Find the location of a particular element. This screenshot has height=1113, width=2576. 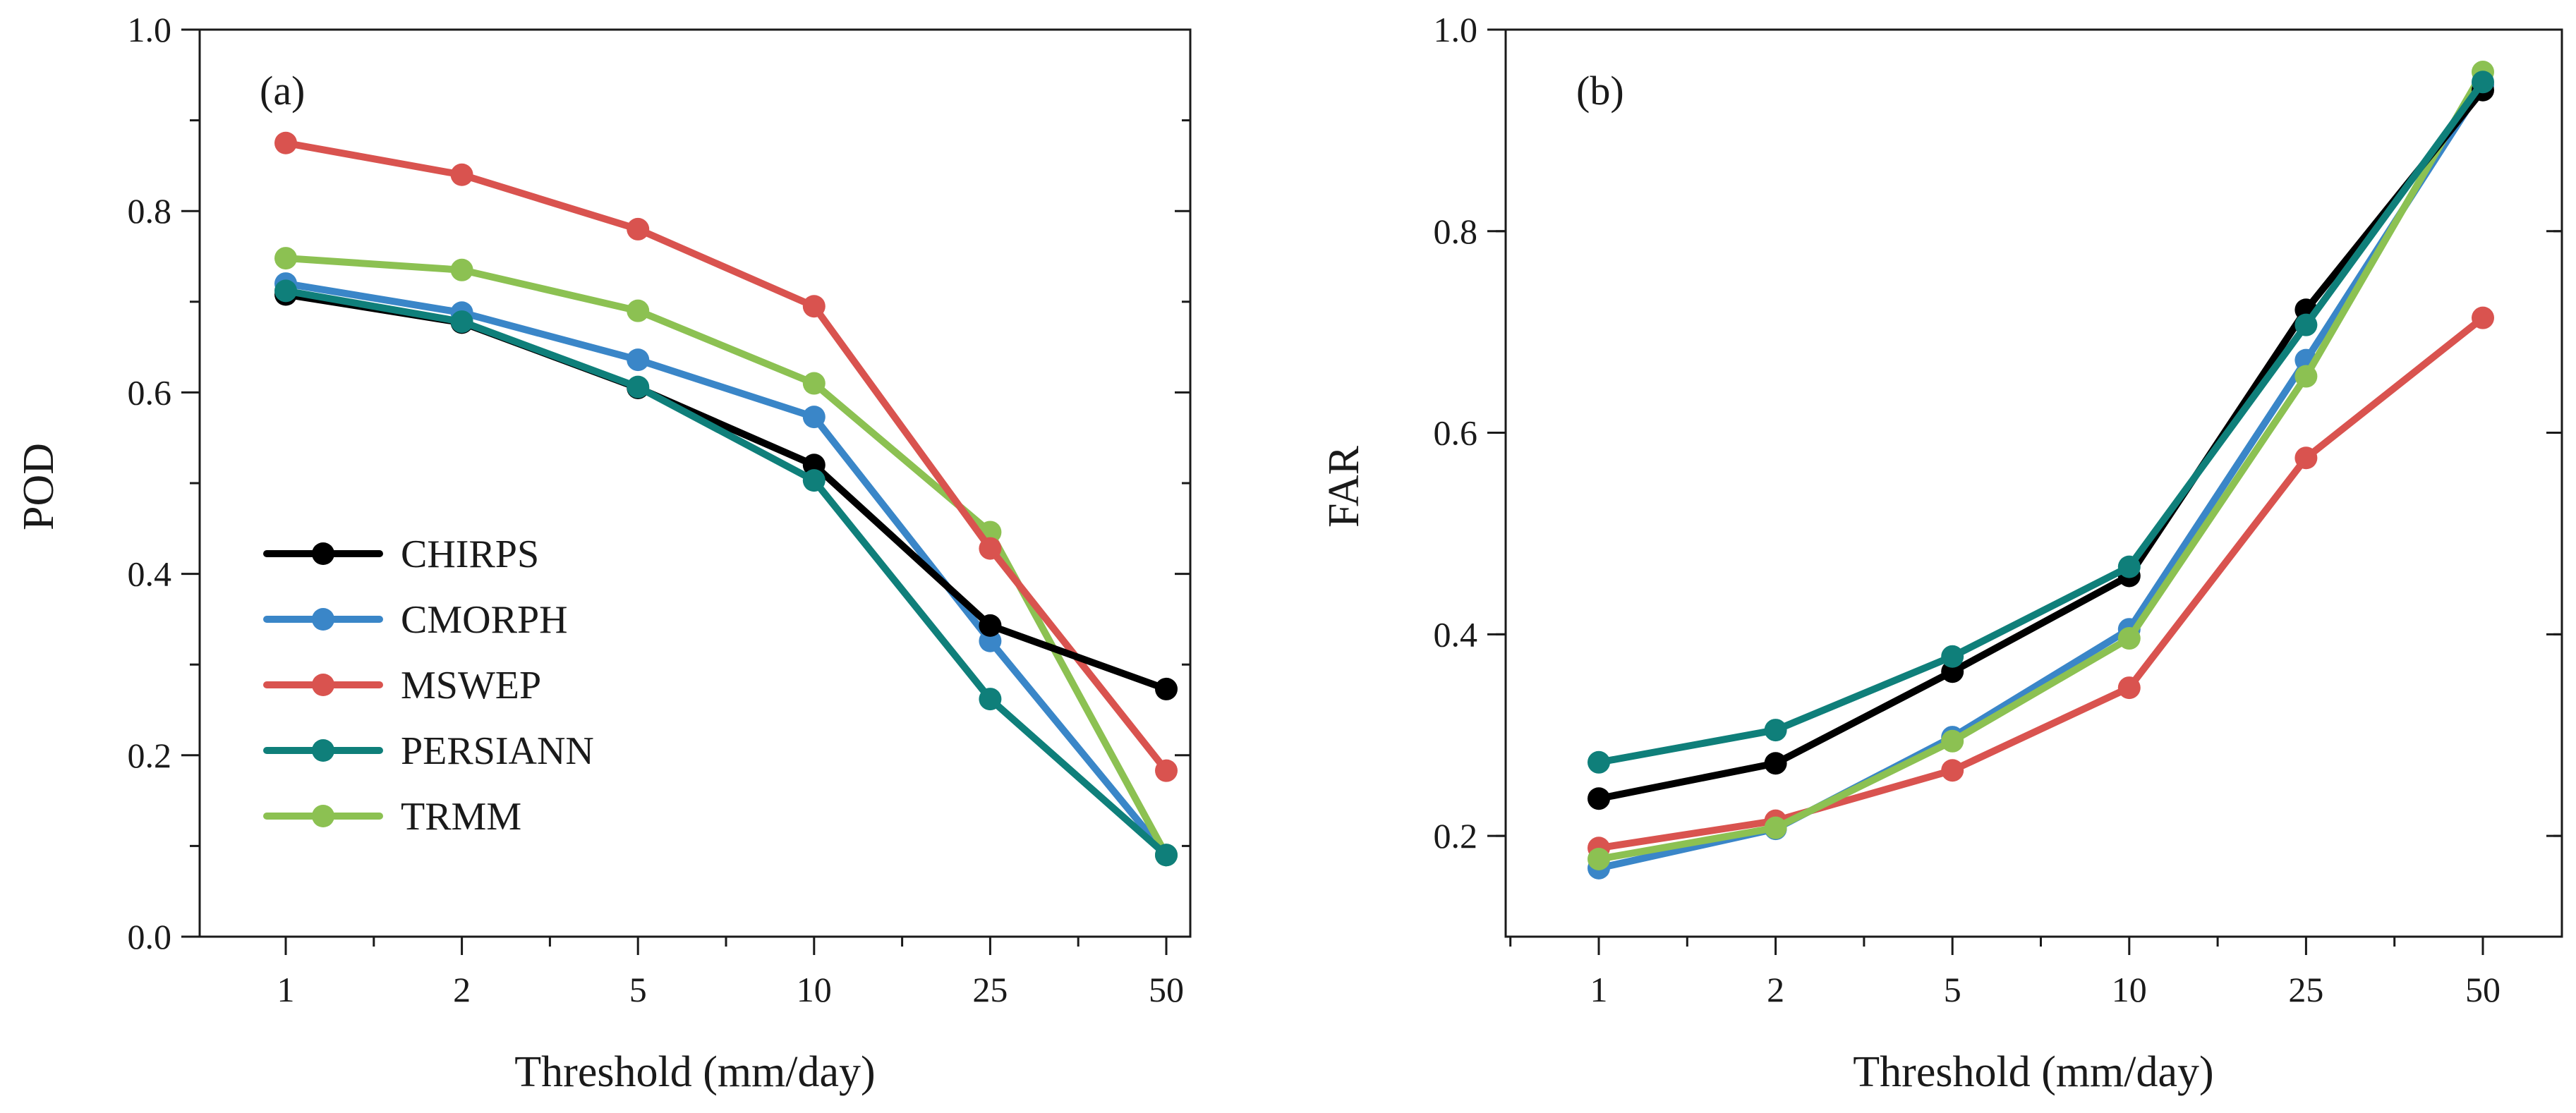

panel-label-b: (b) is located at coordinates (1600, 91).